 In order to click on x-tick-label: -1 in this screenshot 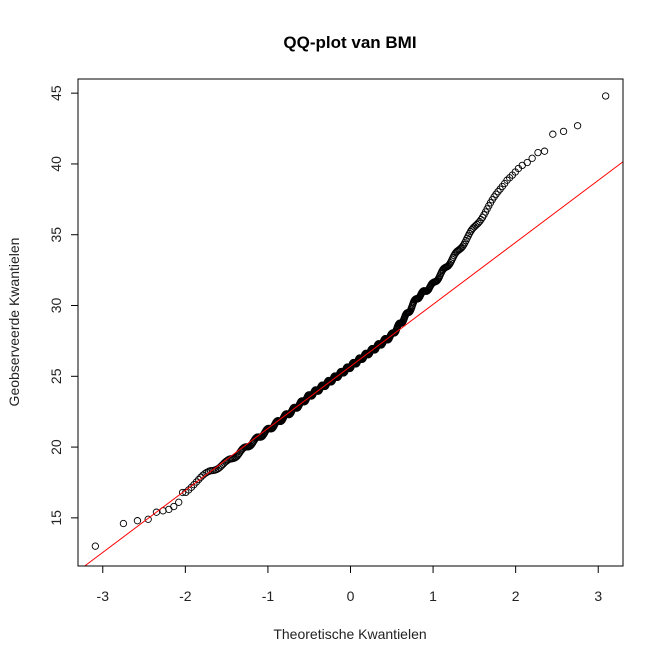, I will do `click(268, 596)`.